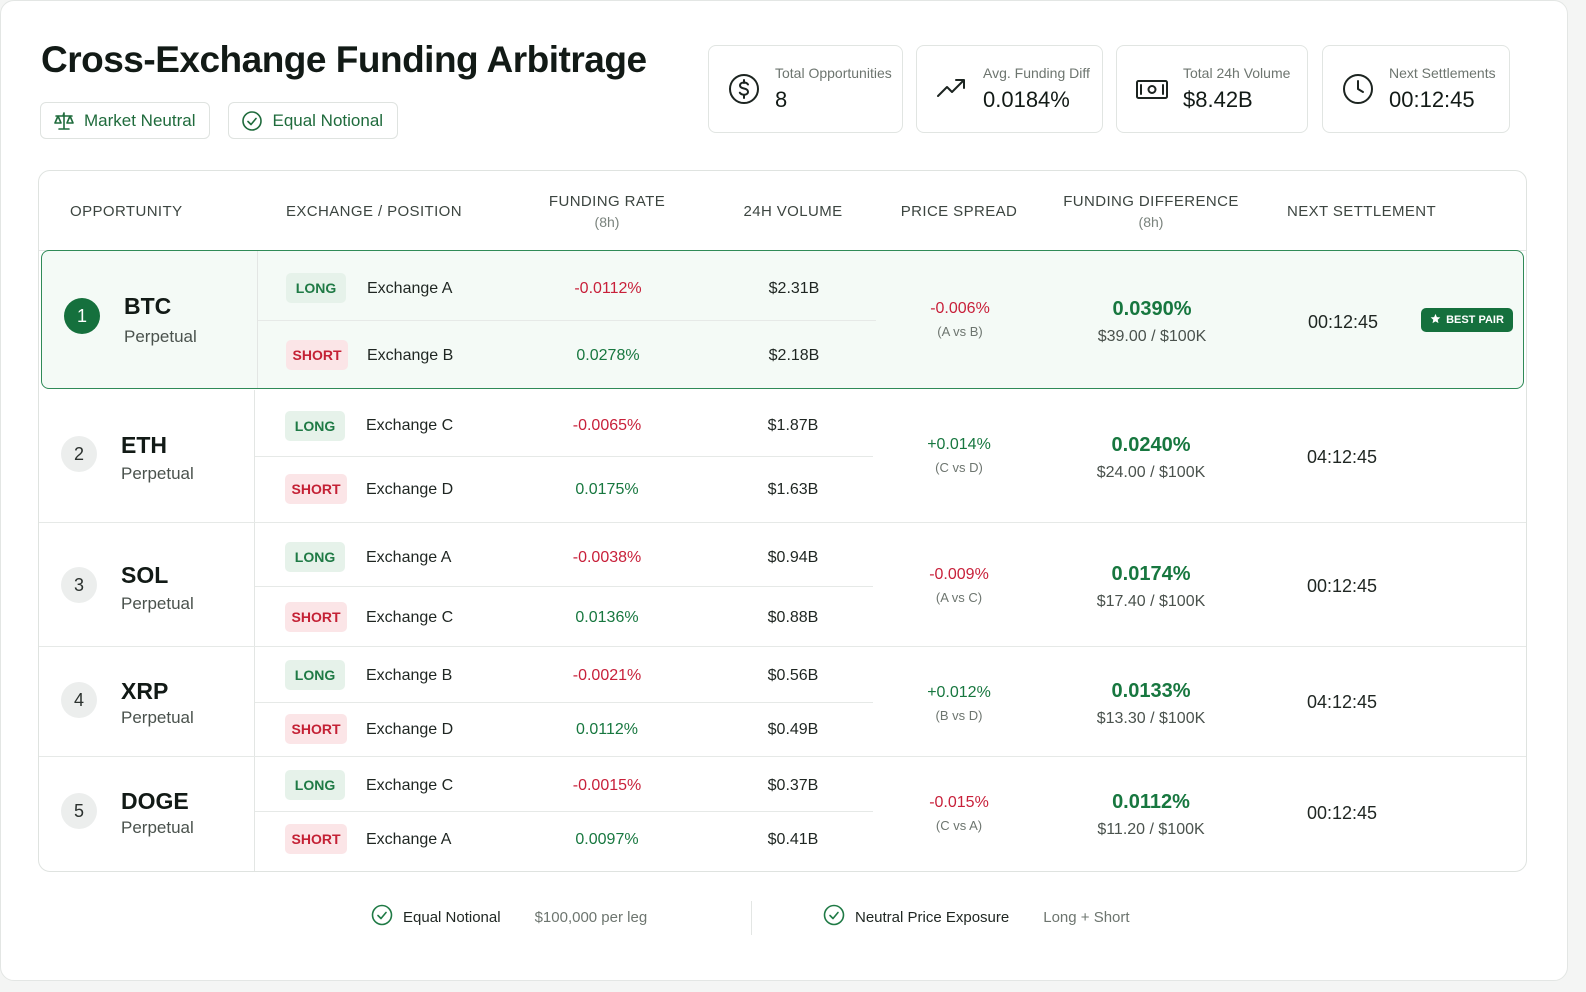 This screenshot has width=1586, height=992. I want to click on col-exchange-position: EXCHANGE / POSITION, so click(374, 211).